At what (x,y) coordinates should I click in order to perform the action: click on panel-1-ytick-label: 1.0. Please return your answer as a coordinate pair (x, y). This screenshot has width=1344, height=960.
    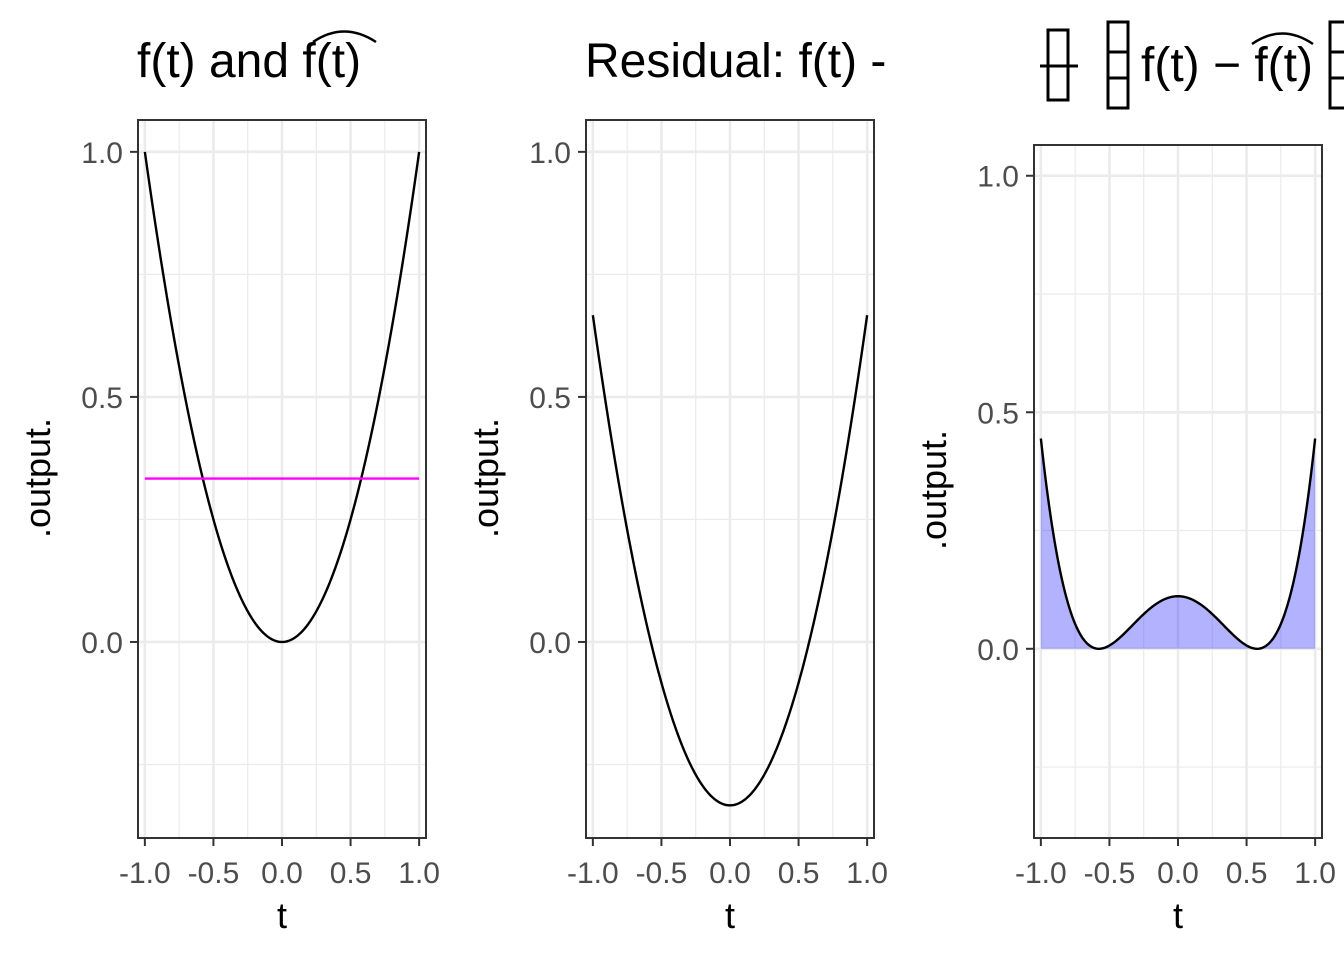
    Looking at the image, I should click on (102, 153).